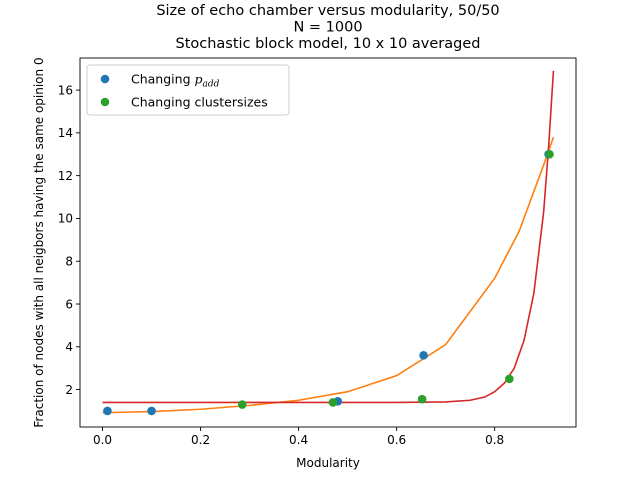 This screenshot has height=484, width=640. Describe the element at coordinates (69, 262) in the screenshot. I see `y-tick-label: 8` at that location.